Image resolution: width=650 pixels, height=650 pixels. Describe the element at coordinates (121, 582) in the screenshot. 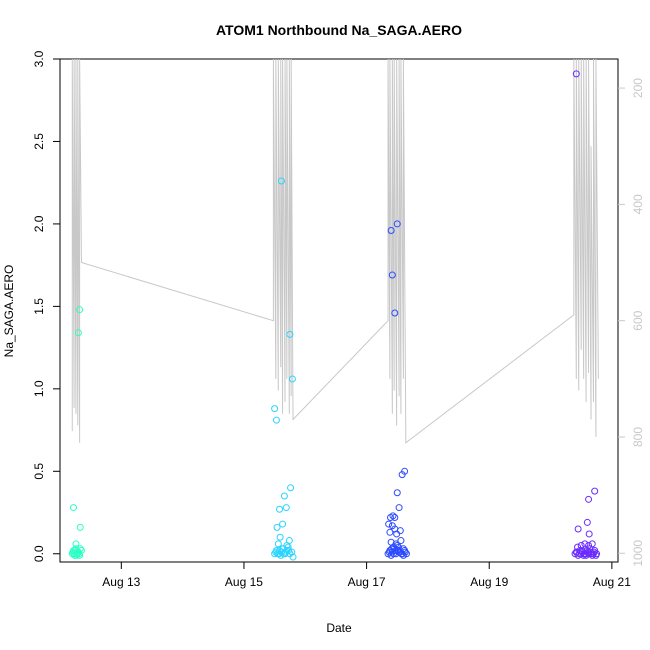

I see `x-tick-label: Aug 13` at that location.